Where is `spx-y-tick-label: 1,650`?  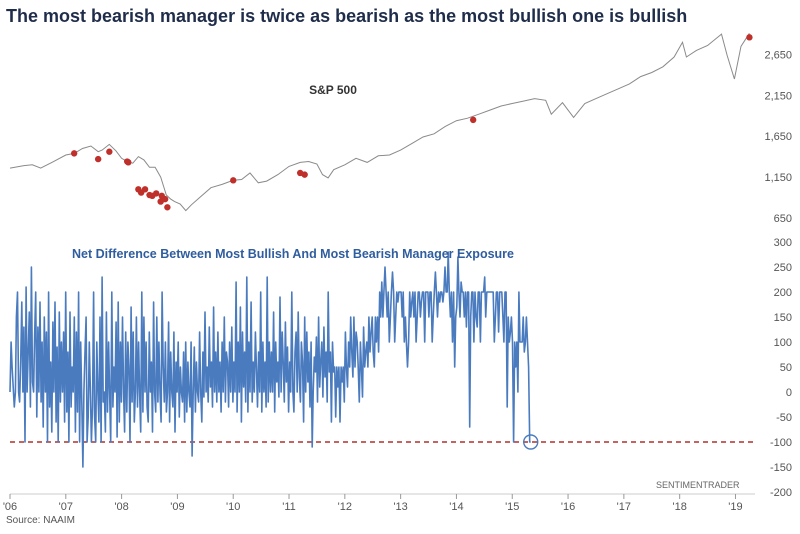
spx-y-tick-label: 1,650 is located at coordinates (778, 137).